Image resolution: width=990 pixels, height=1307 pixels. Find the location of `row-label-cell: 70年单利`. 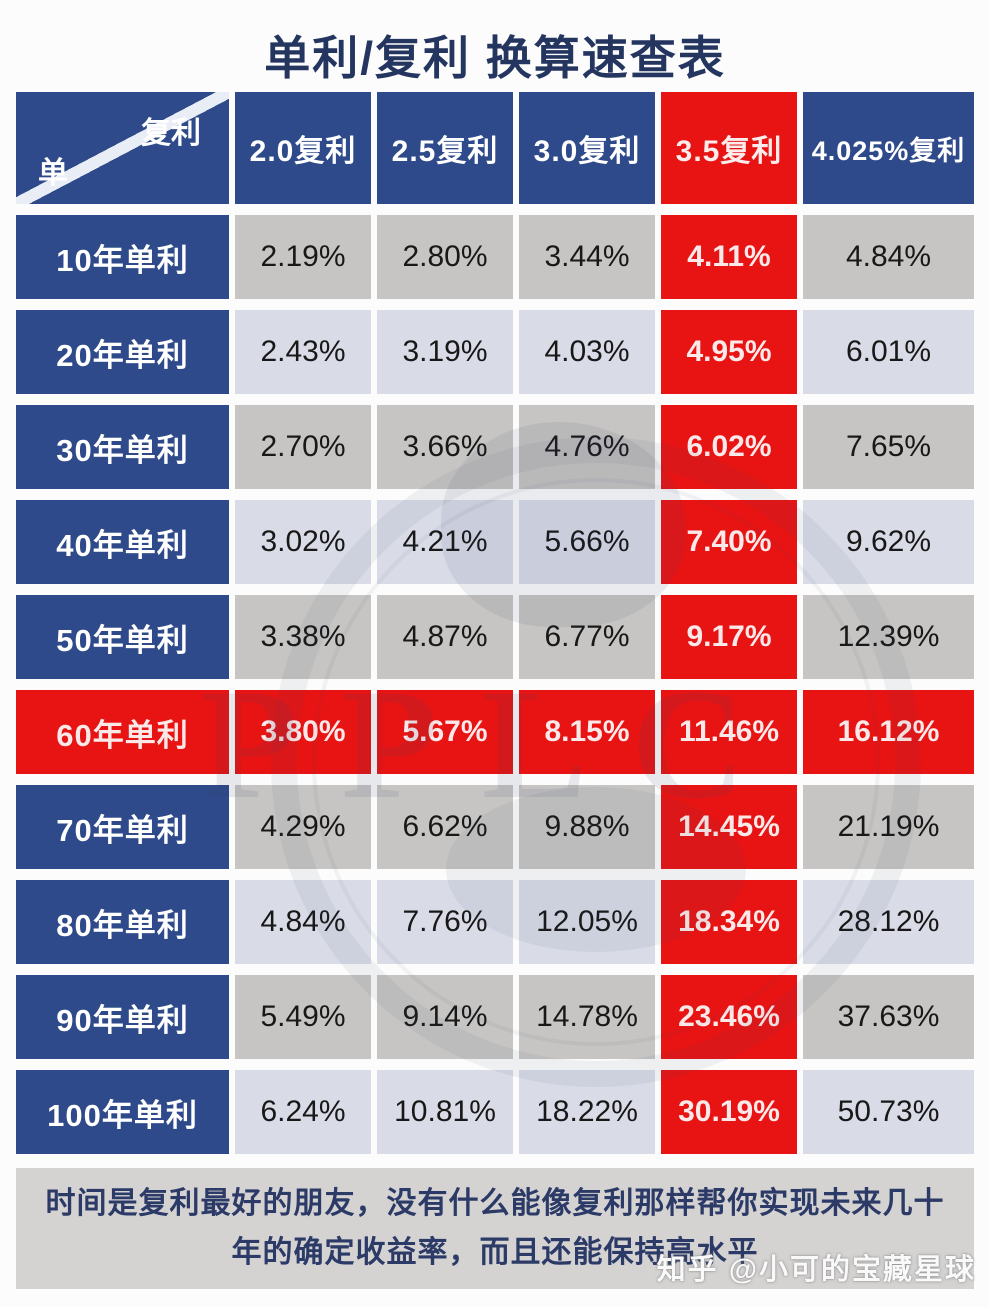

row-label-cell: 70年单利 is located at coordinates (122, 827).